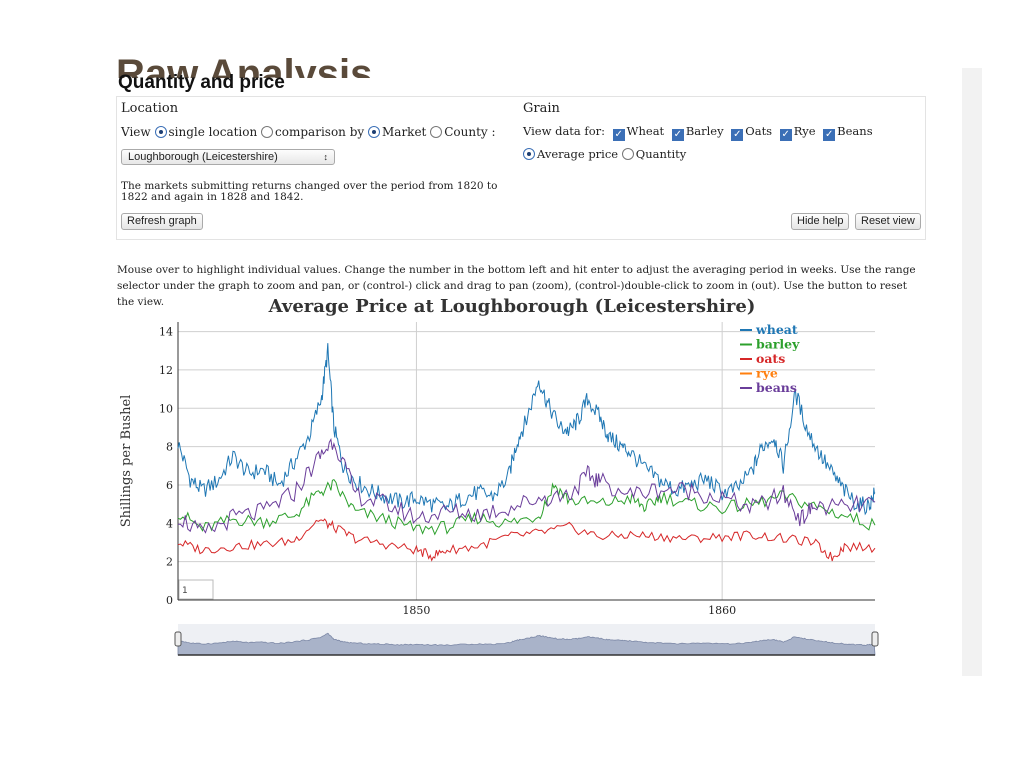 Image resolution: width=1024 pixels, height=768 pixels. I want to click on right-scrollbar-panel, so click(972, 372).